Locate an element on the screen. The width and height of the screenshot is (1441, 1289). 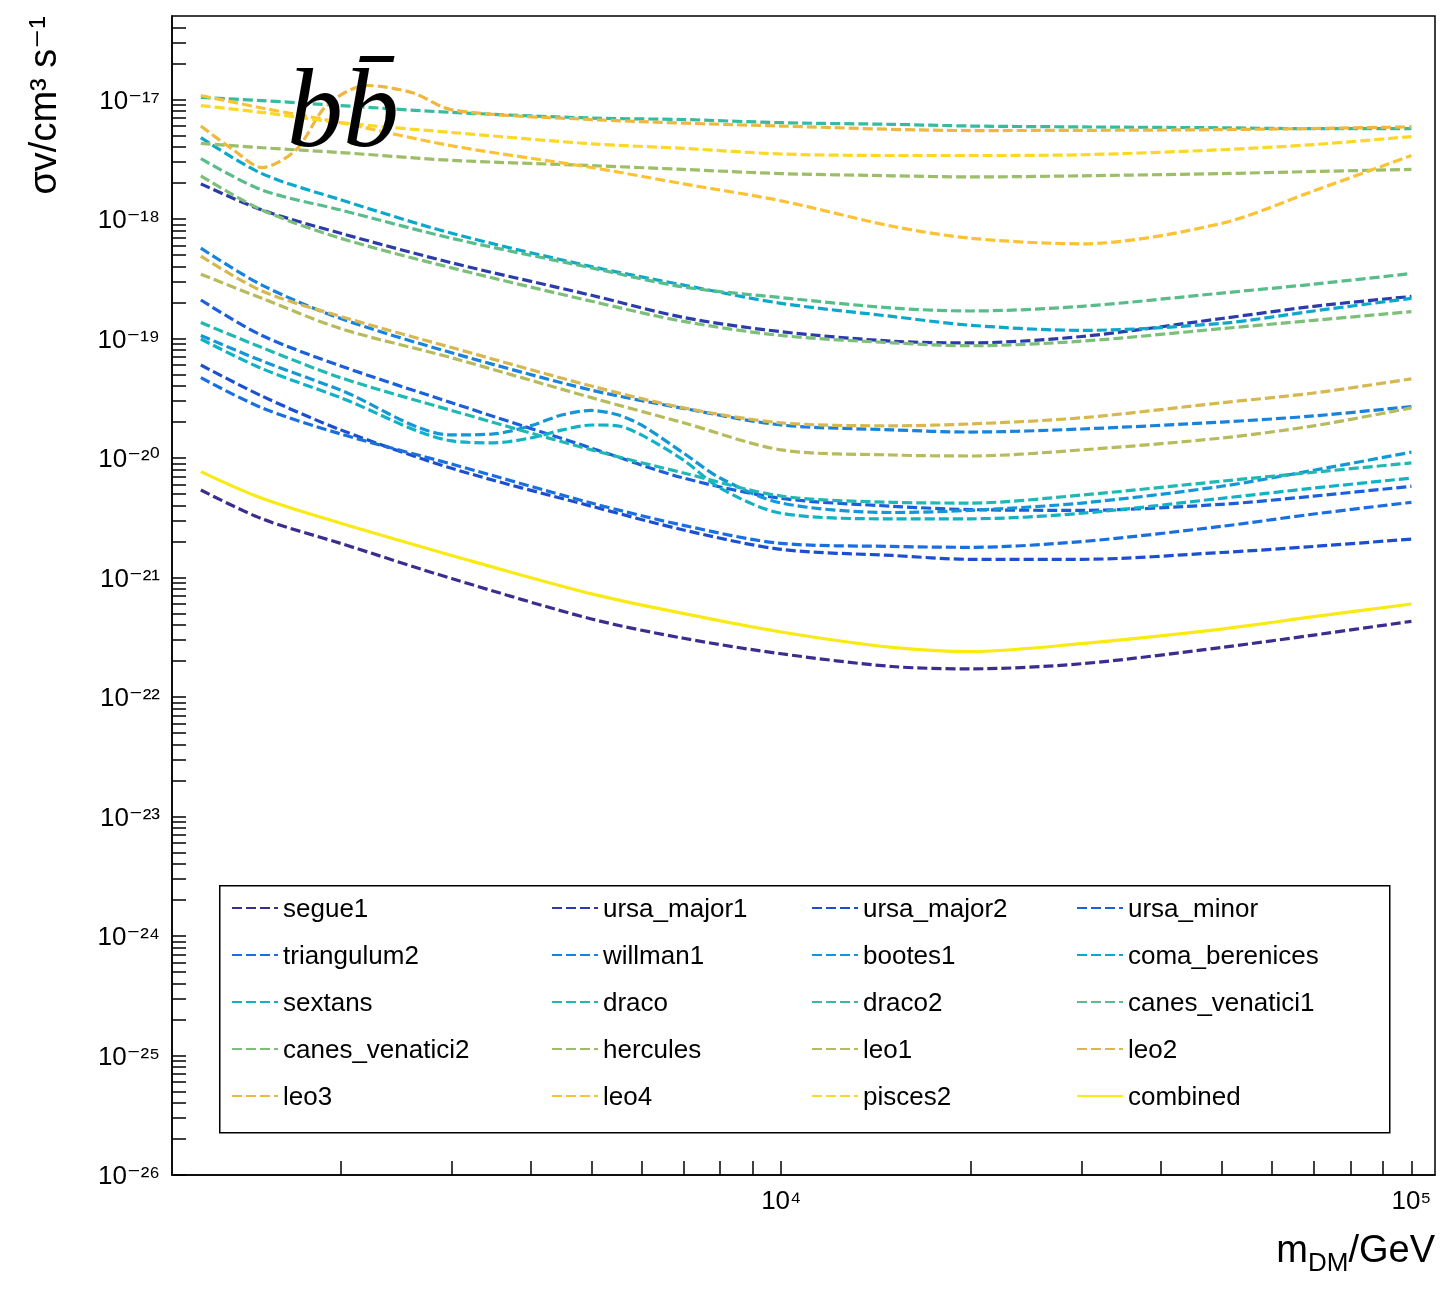
legend-label: coma_berenices is located at coordinates (1223, 955).